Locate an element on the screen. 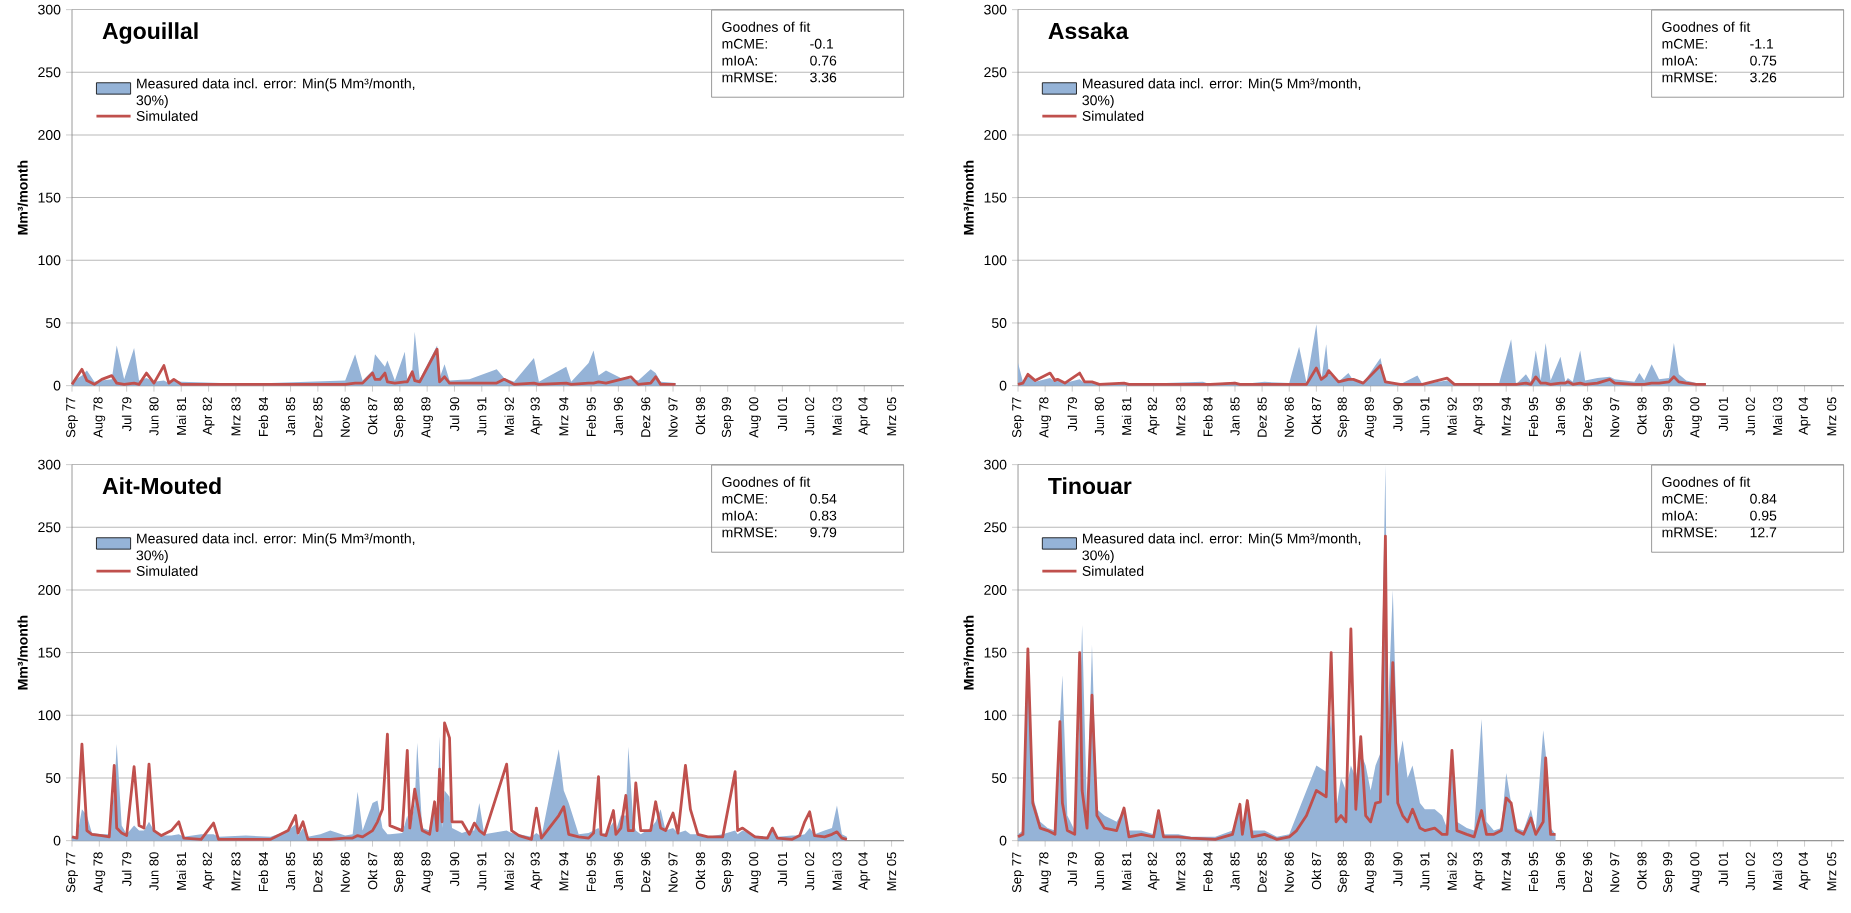 This screenshot has width=1851, height=913. annotation: 0.84 is located at coordinates (1763, 499).